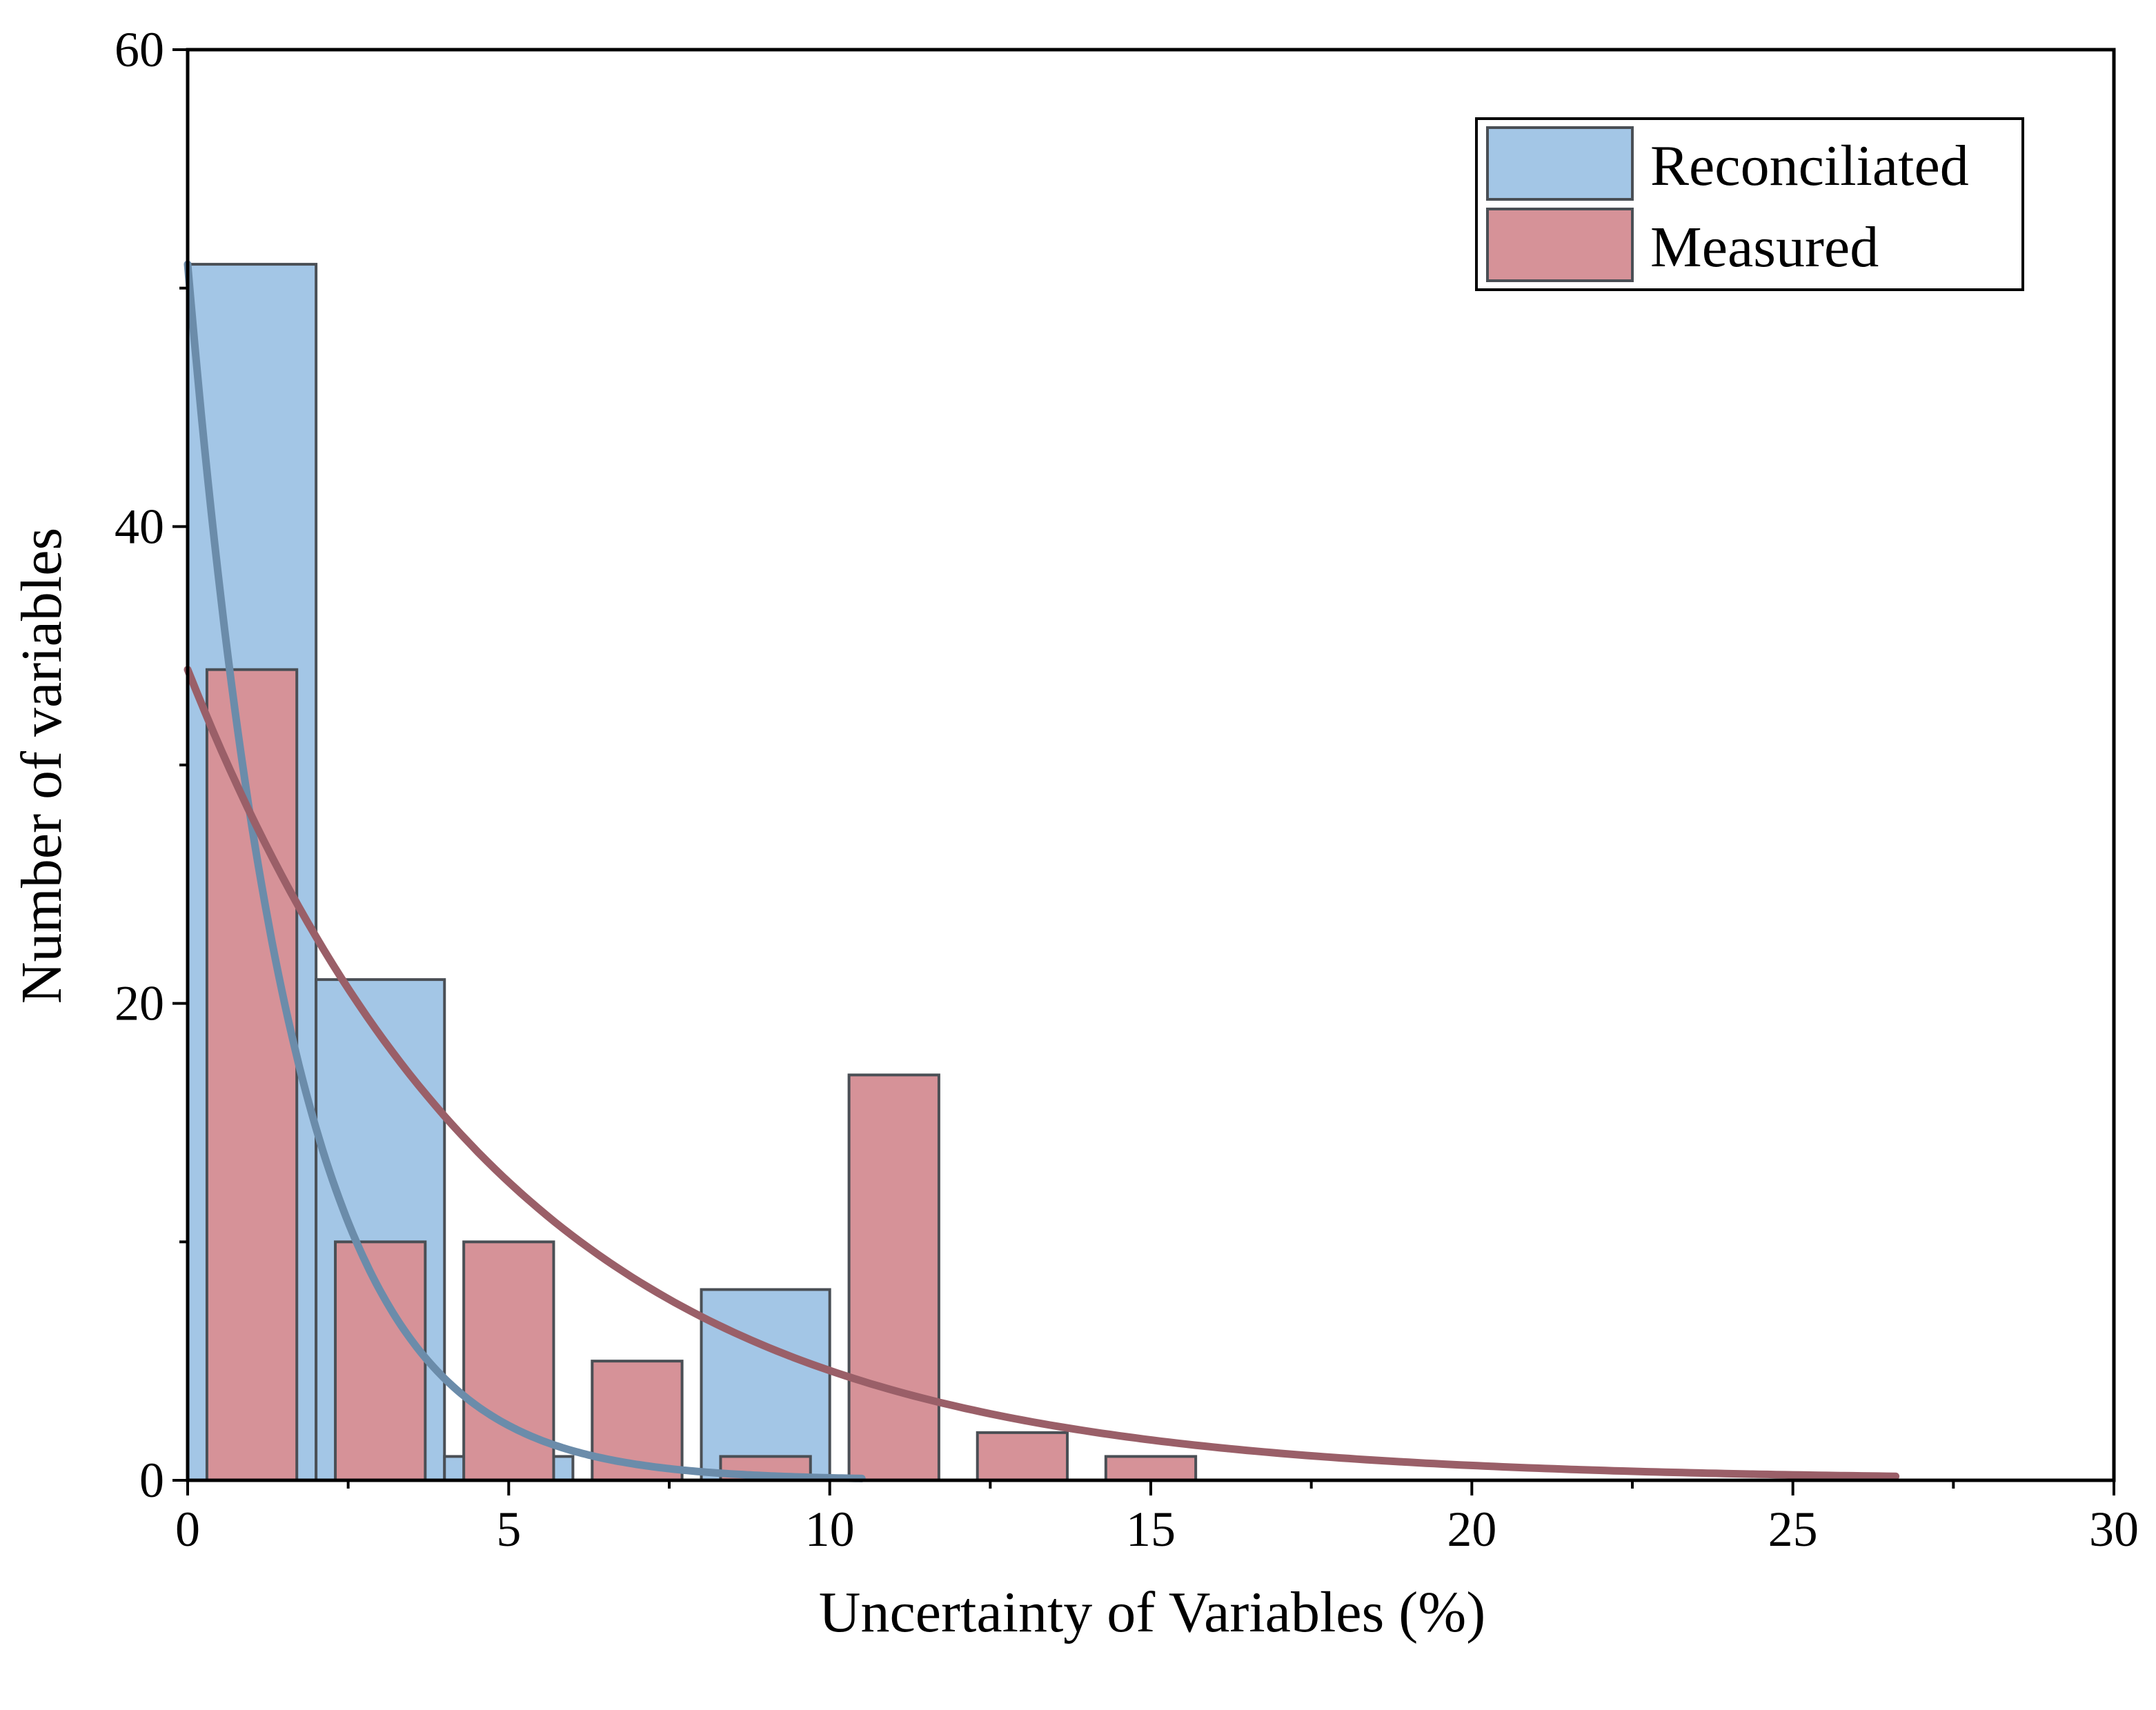 The width and height of the screenshot is (2156, 1710). I want to click on legend-label-measured: Measured, so click(1765, 247).